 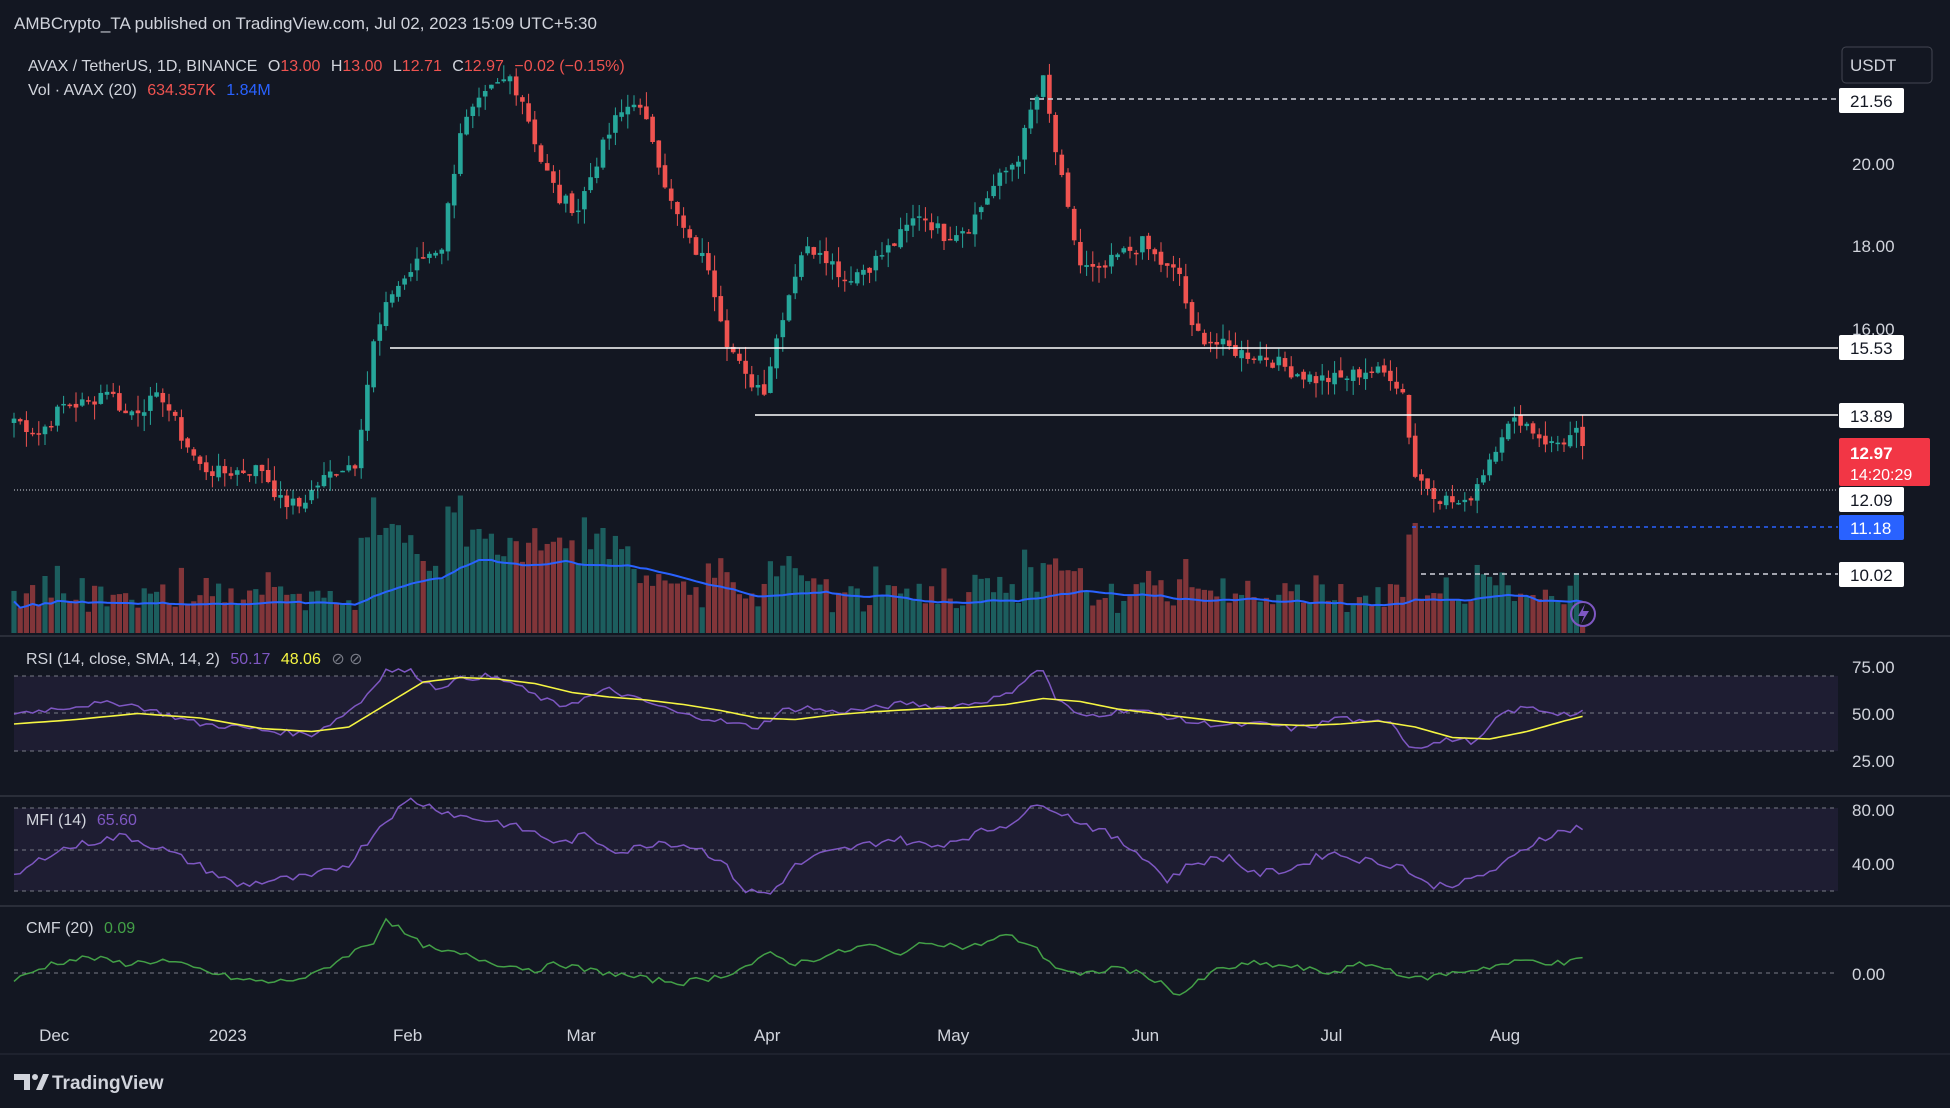 What do you see at coordinates (407, 1035) in the screenshot?
I see `time-axis-label: Feb` at bounding box center [407, 1035].